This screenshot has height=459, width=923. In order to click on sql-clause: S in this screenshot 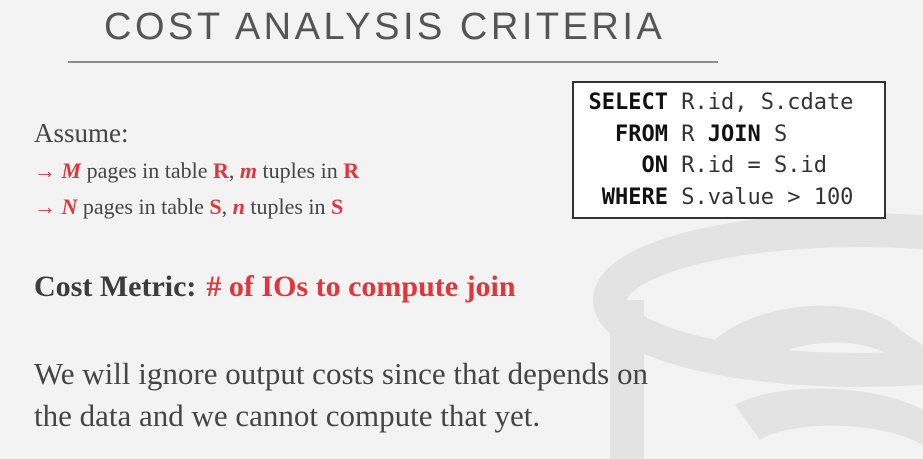, I will do `click(774, 134)`.